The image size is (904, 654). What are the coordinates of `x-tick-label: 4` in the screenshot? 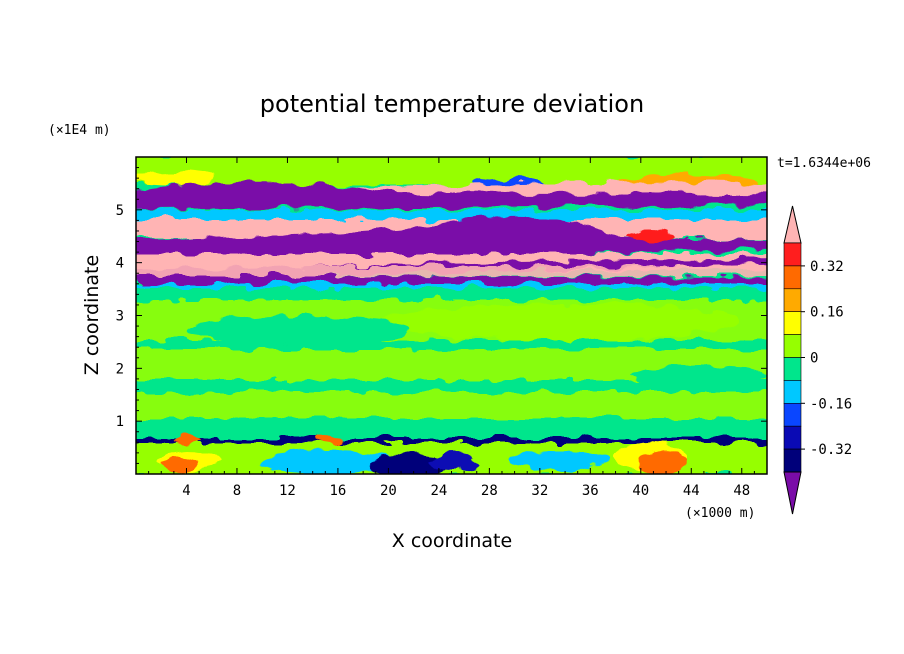 It's located at (186, 491).